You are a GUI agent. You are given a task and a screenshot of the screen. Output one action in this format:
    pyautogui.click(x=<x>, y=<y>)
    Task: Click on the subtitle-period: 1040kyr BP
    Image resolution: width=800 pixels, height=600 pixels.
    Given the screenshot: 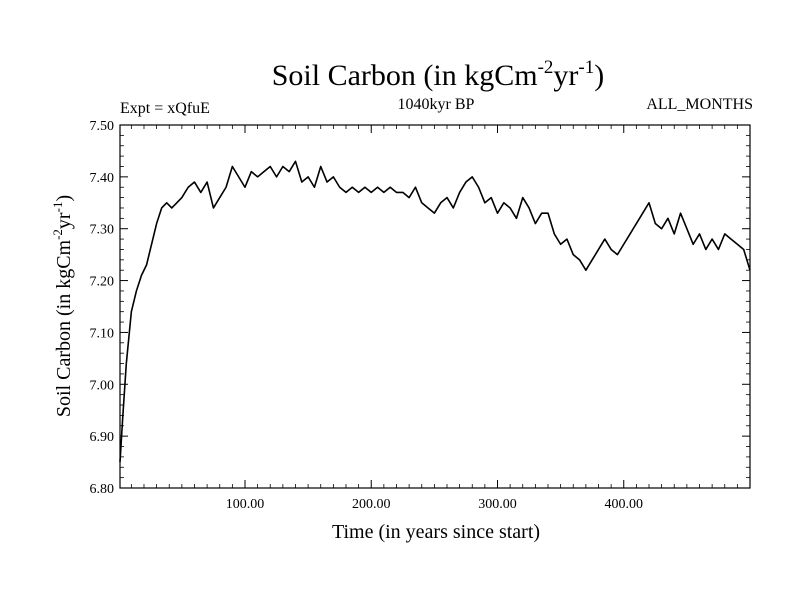 What is the action you would take?
    pyautogui.click(x=436, y=104)
    